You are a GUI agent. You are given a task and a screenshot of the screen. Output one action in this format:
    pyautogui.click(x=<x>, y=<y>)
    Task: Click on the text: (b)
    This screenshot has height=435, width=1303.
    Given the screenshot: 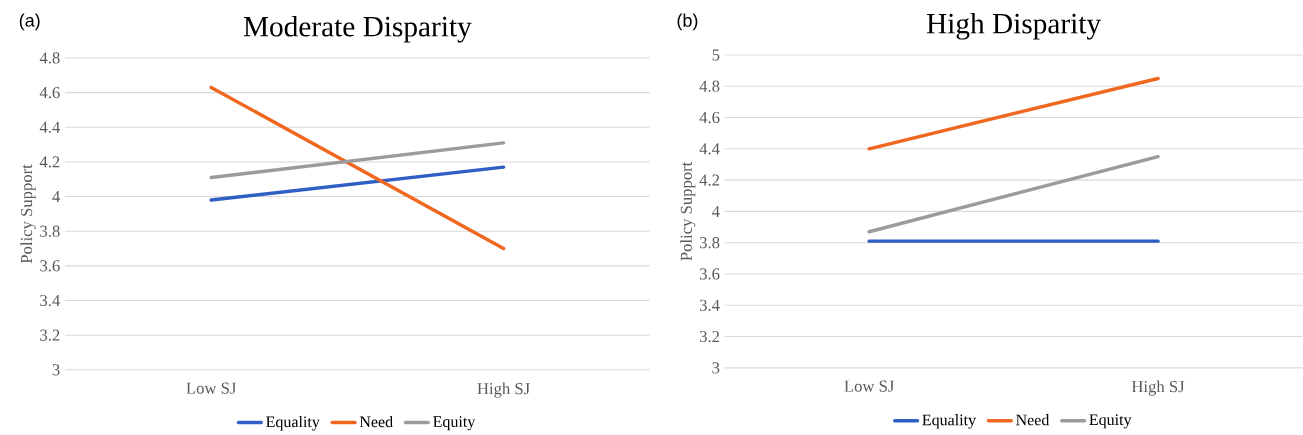 What is the action you would take?
    pyautogui.click(x=687, y=22)
    